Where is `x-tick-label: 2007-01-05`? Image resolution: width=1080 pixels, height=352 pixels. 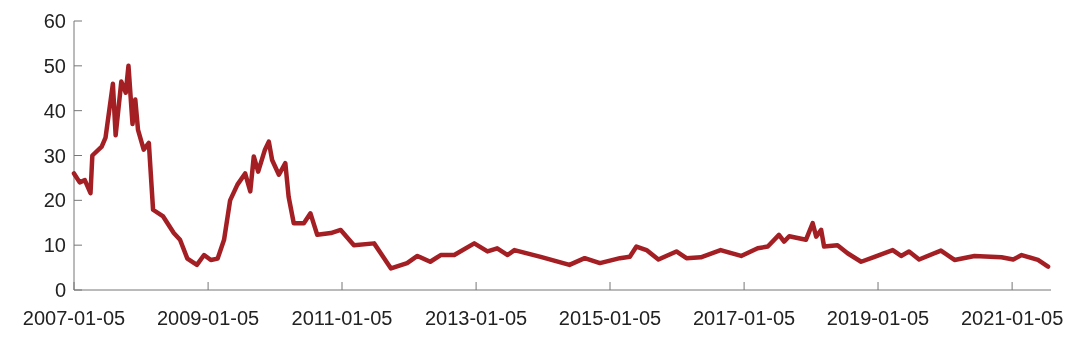
x-tick-label: 2007-01-05 is located at coordinates (74, 318).